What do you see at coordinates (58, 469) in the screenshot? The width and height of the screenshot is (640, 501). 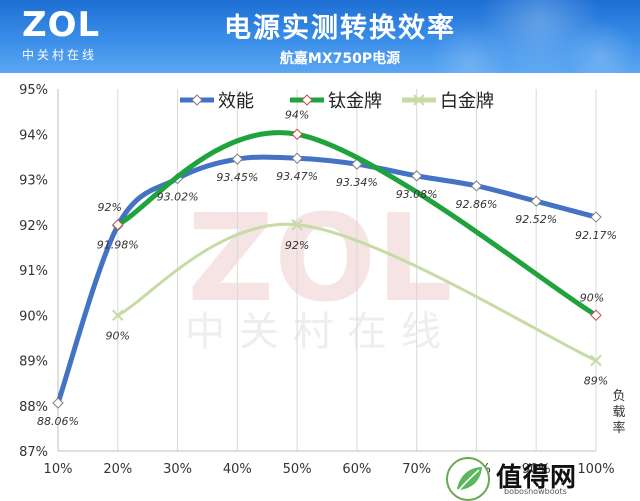 I see `x-tick-label: 10%` at bounding box center [58, 469].